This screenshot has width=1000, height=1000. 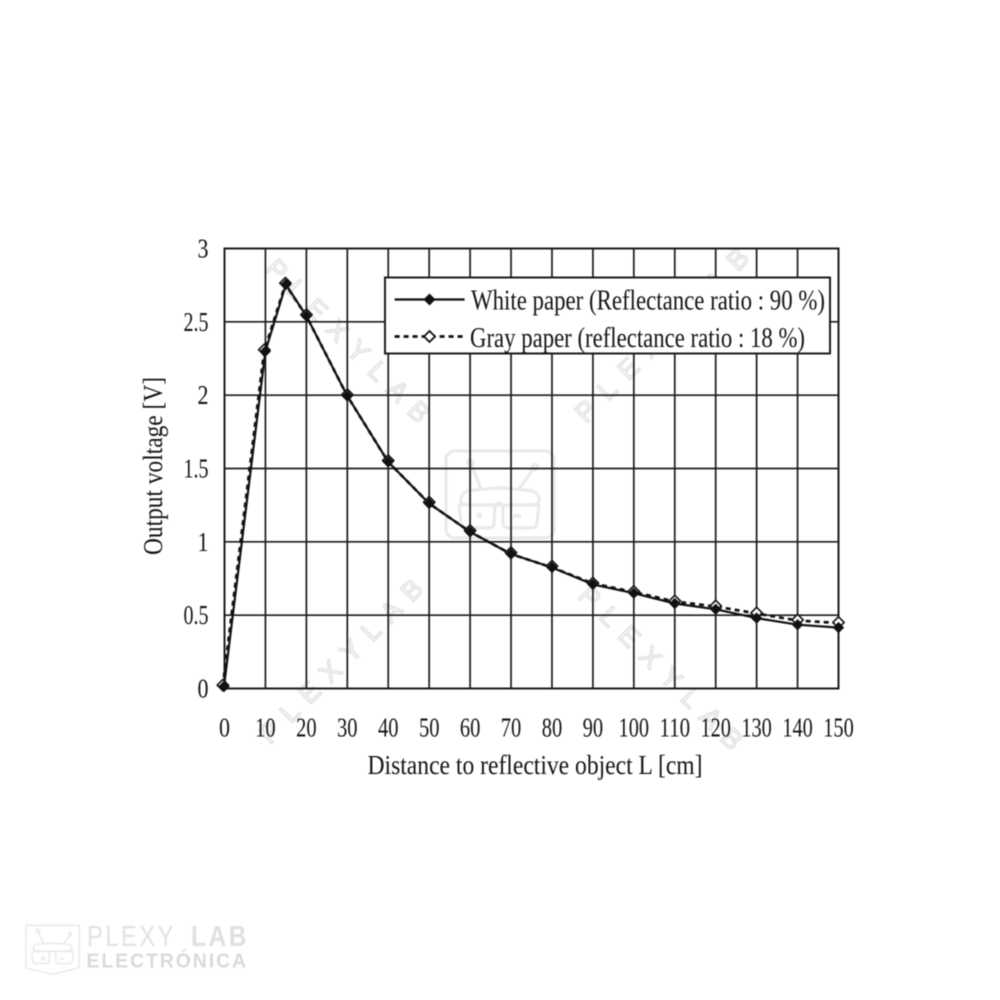 What do you see at coordinates (220, 937) in the screenshot?
I see `svg-text: LAB` at bounding box center [220, 937].